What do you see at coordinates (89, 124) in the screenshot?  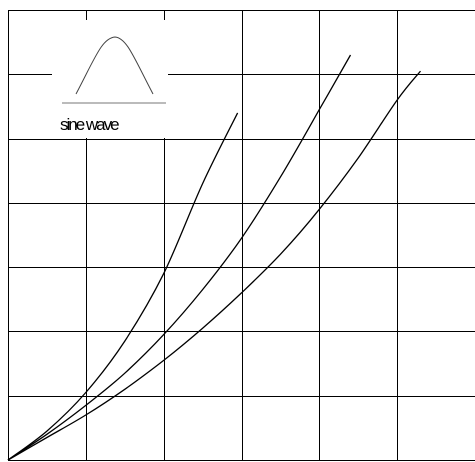 I see `legend-label: sine wave` at bounding box center [89, 124].